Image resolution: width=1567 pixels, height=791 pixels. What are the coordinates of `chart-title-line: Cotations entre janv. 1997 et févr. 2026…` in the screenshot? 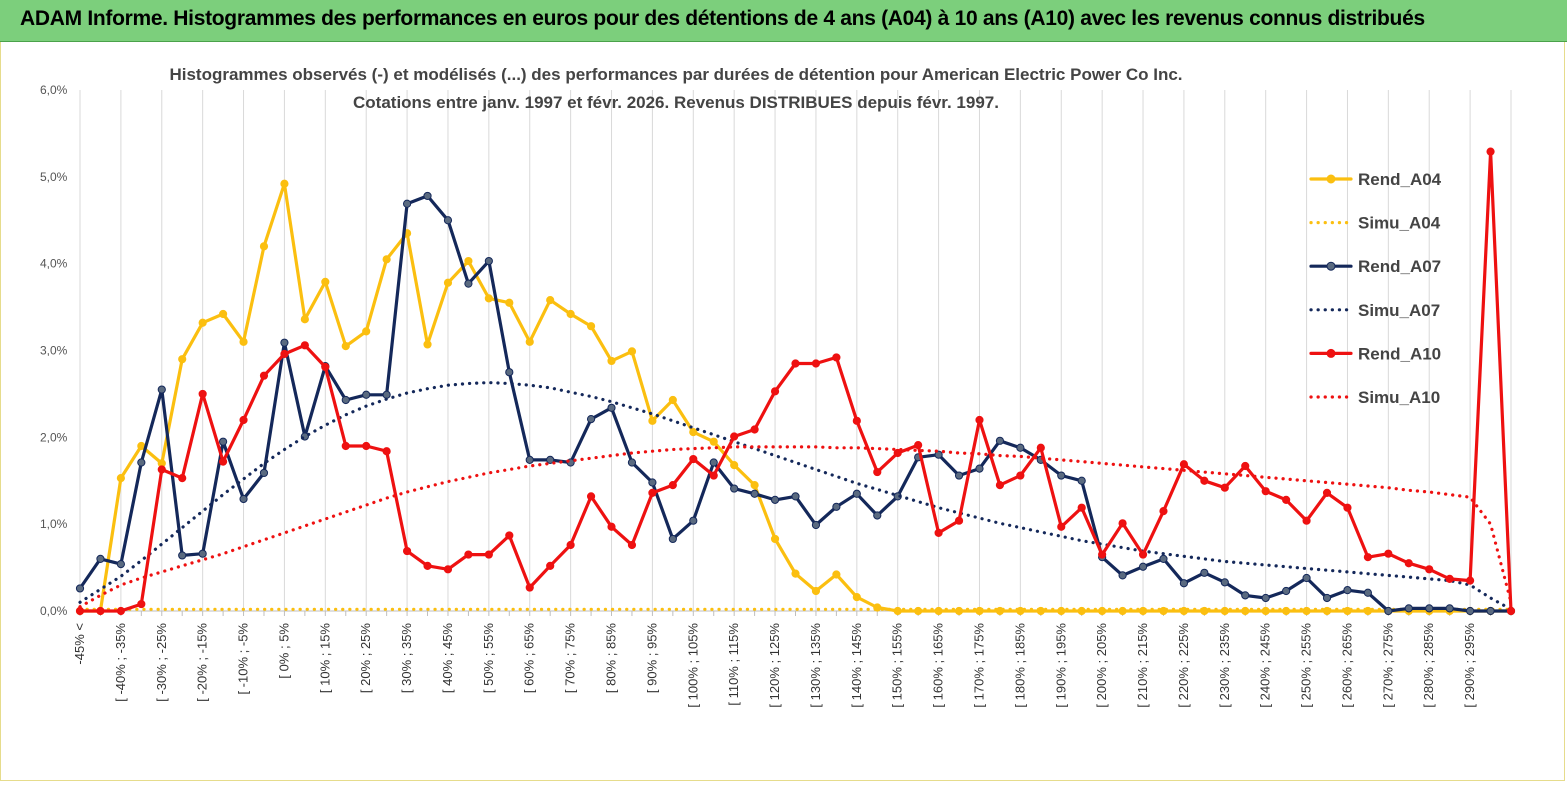 It's located at (676, 102).